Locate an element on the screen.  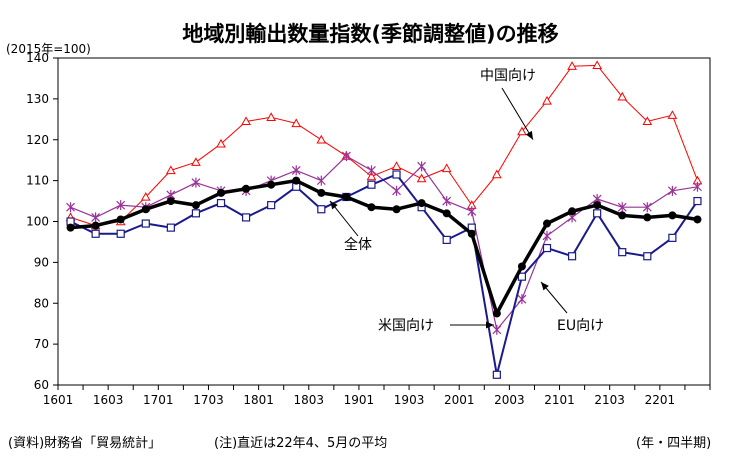
annotation-label: EU向け is located at coordinates (580, 326).